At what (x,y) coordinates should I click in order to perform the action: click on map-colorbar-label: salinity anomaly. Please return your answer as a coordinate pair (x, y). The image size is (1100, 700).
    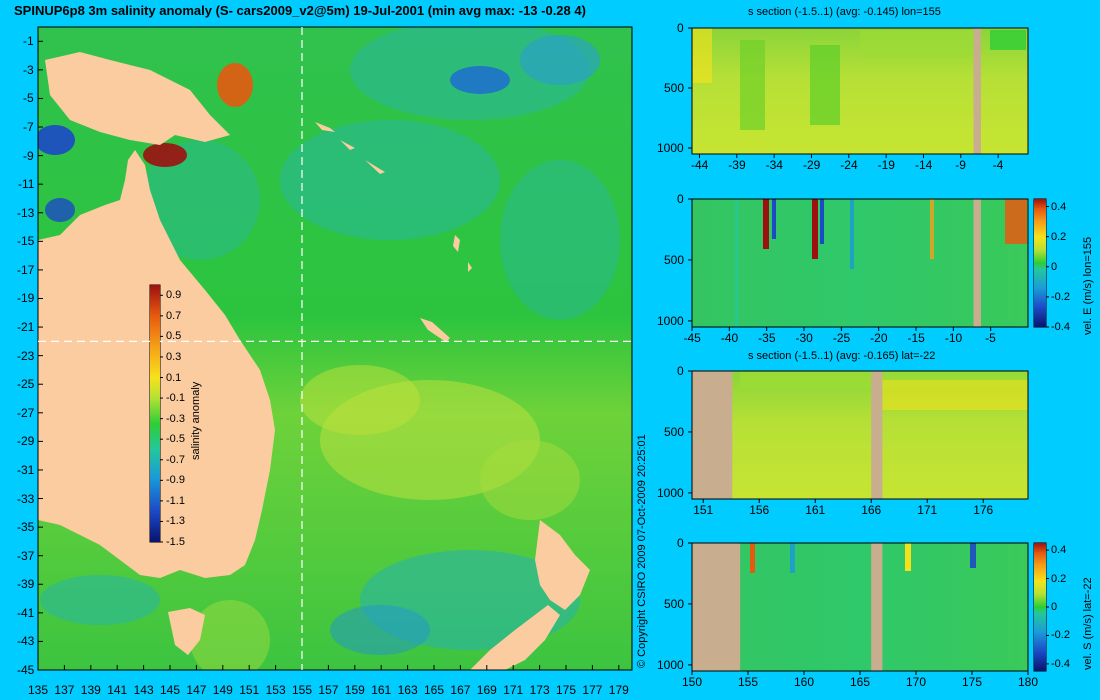
    Looking at the image, I should click on (196, 420).